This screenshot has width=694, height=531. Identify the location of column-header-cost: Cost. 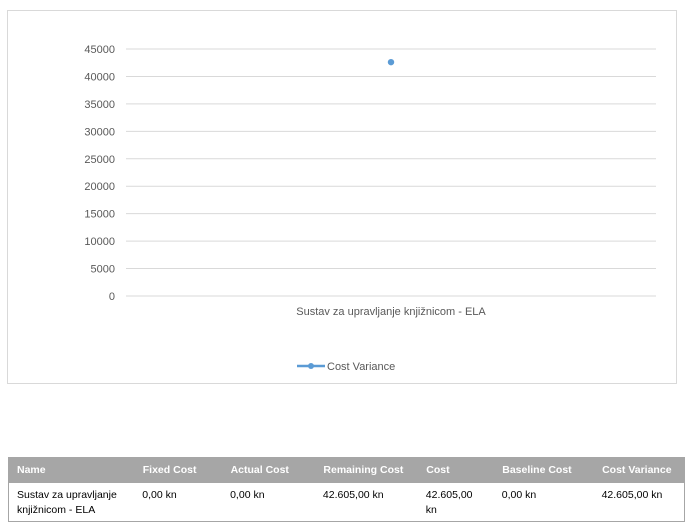
(456, 470).